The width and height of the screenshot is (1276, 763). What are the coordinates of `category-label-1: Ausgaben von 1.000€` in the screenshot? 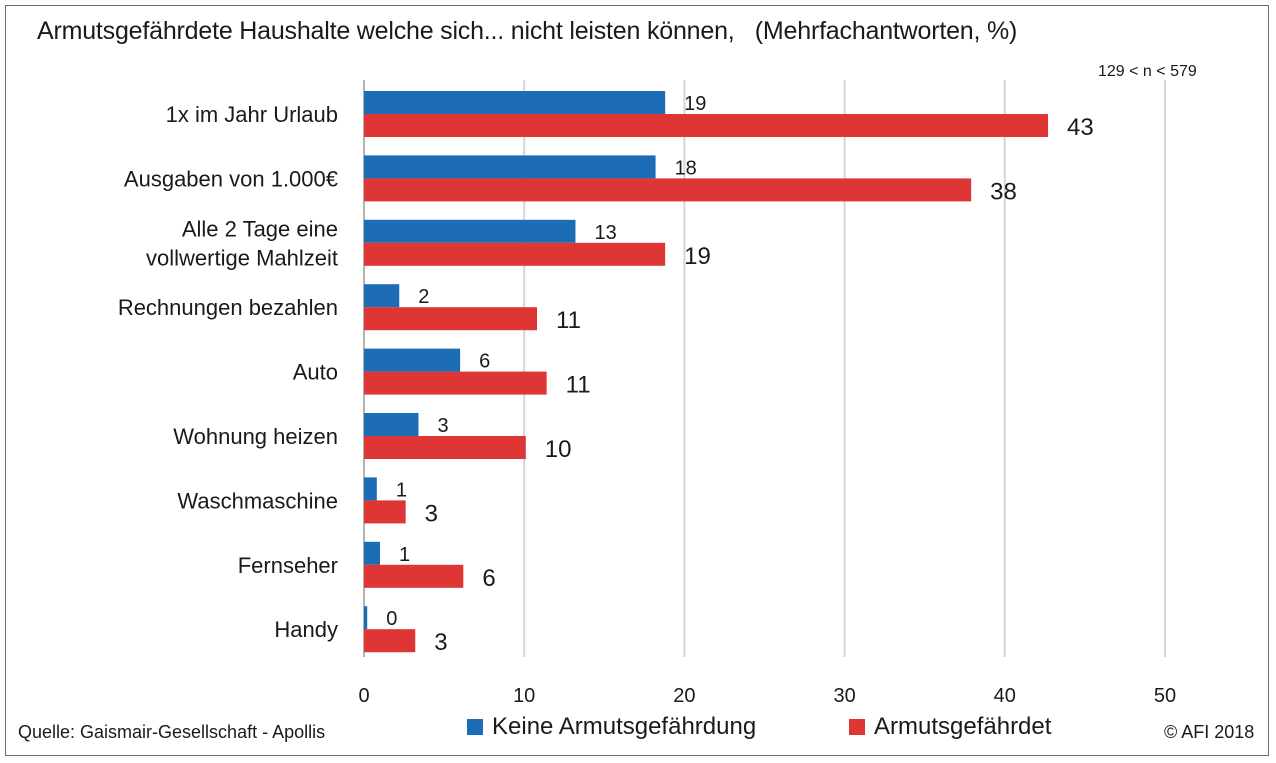 It's located at (231, 178).